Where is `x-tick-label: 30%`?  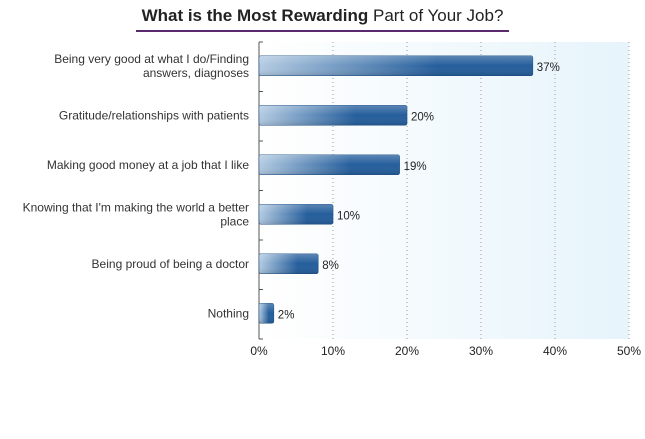
x-tick-label: 30% is located at coordinates (481, 351).